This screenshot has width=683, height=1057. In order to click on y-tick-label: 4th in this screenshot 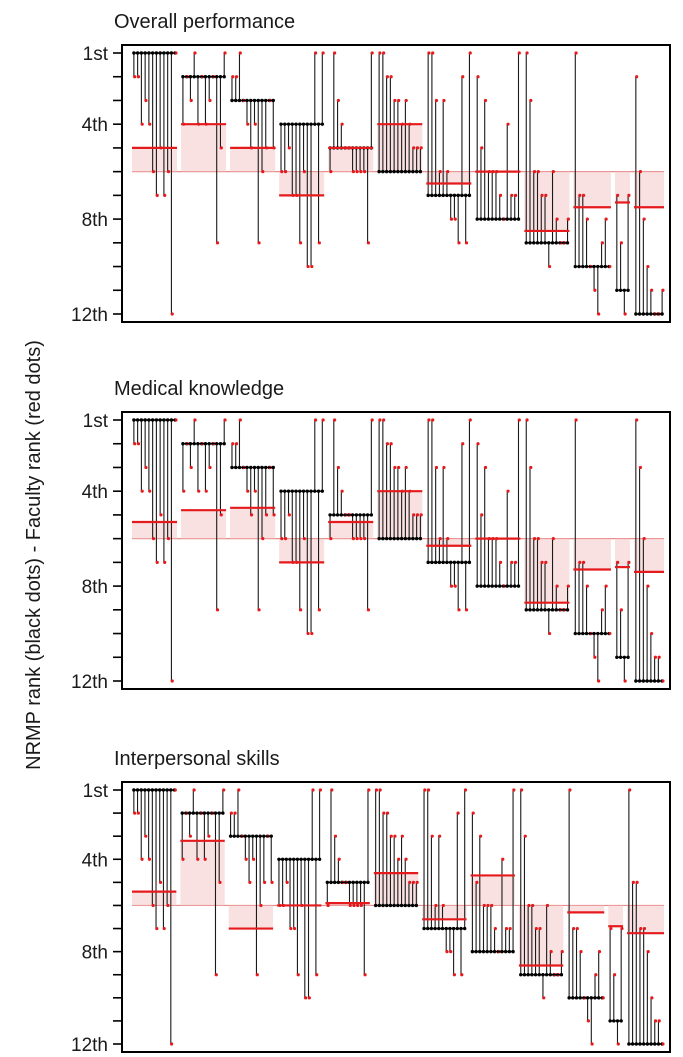, I will do `click(95, 125)`.